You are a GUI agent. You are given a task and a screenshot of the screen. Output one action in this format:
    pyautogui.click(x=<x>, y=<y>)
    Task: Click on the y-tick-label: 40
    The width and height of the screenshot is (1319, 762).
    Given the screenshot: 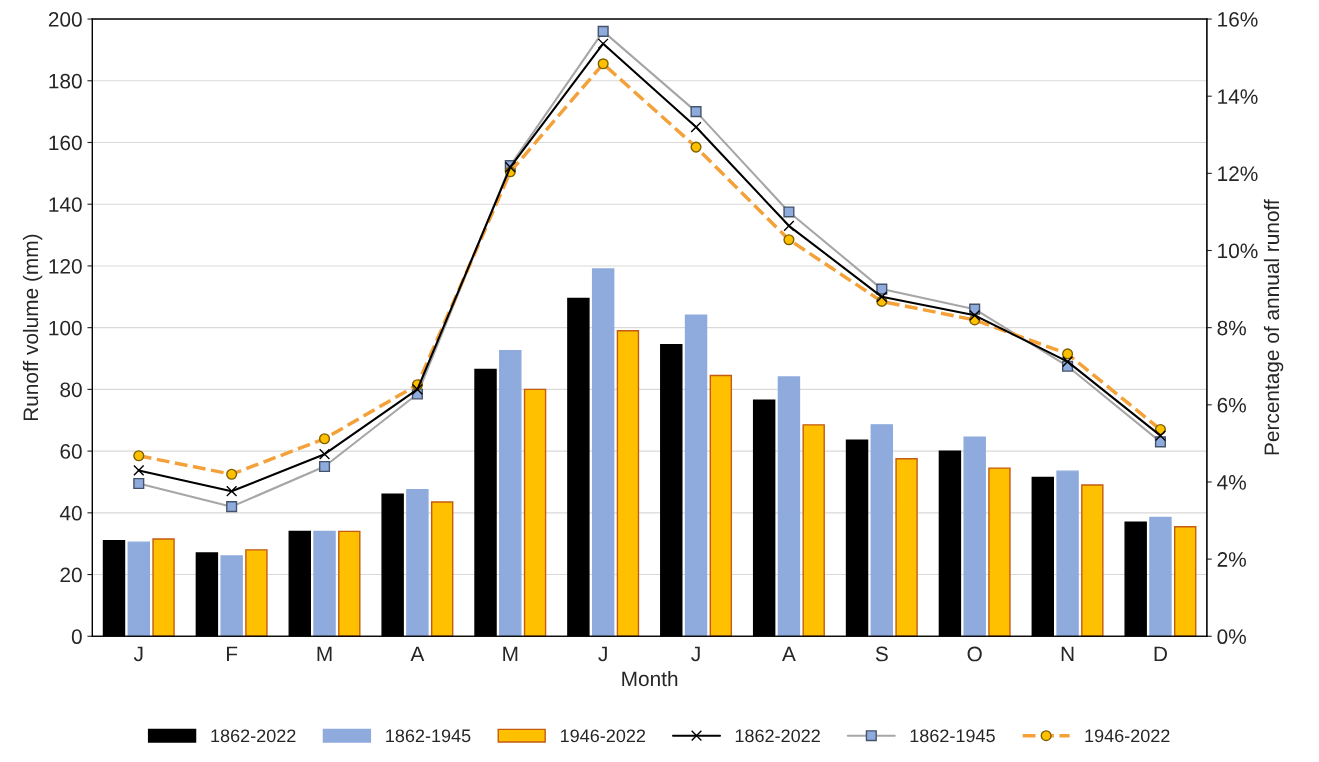 What is the action you would take?
    pyautogui.click(x=70, y=513)
    